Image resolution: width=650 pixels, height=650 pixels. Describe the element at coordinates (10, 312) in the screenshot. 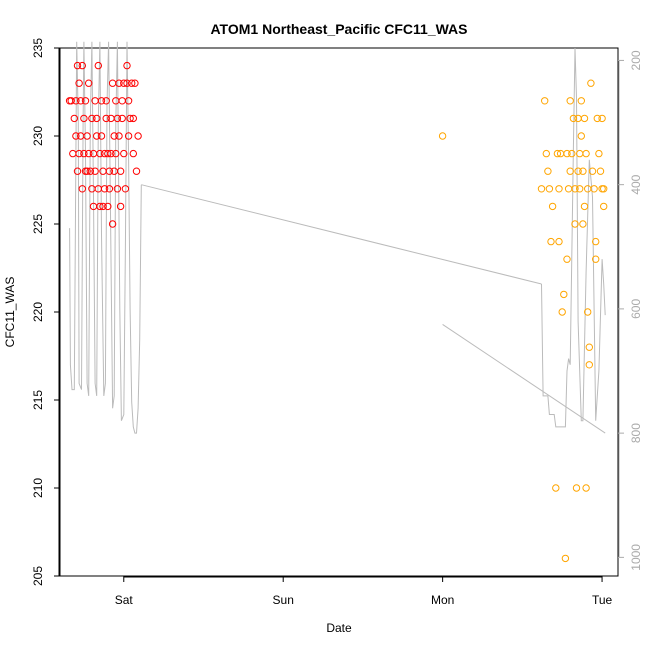

I see `y-axis-label: CFC11_WAS` at that location.